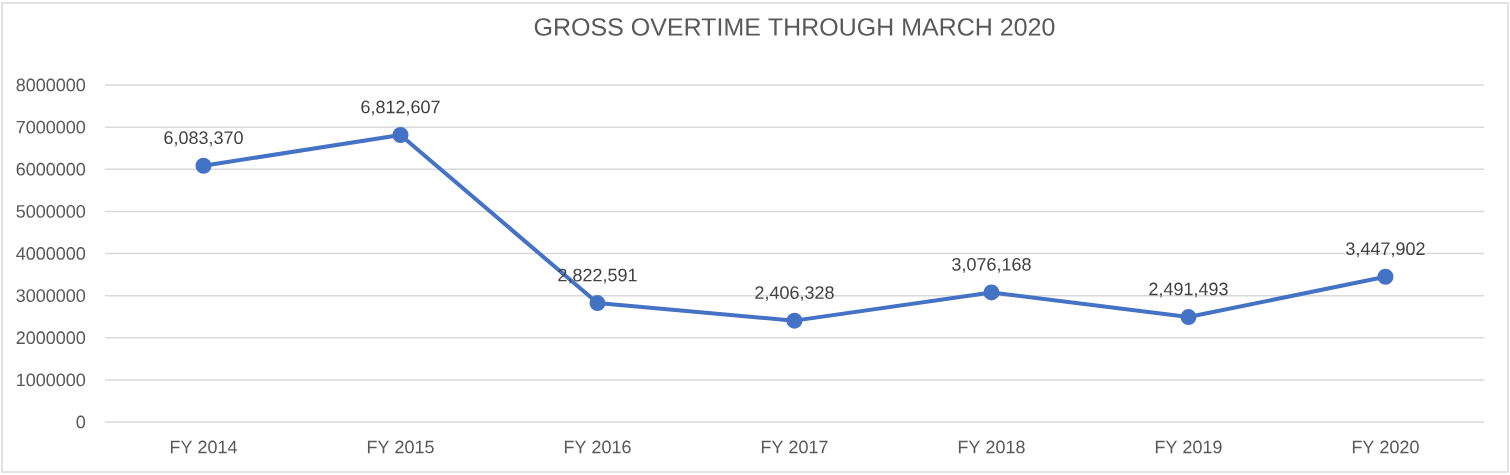 The width and height of the screenshot is (1510, 475). Describe the element at coordinates (203, 447) in the screenshot. I see `x-tick-label: FY 2014` at that location.